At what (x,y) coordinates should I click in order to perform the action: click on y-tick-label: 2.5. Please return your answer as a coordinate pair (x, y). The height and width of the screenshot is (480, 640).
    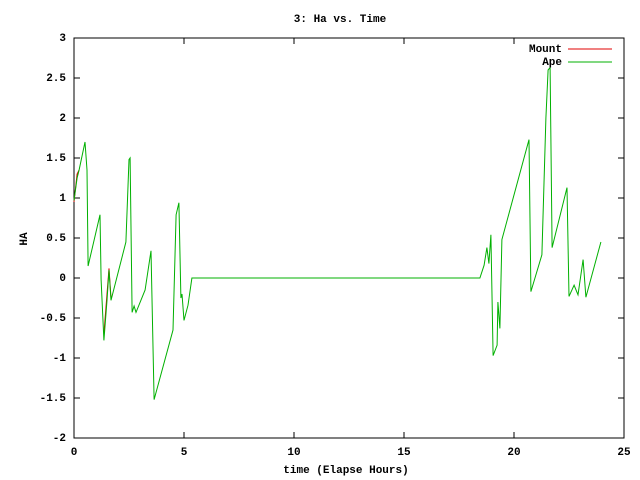
    Looking at the image, I should click on (56, 79).